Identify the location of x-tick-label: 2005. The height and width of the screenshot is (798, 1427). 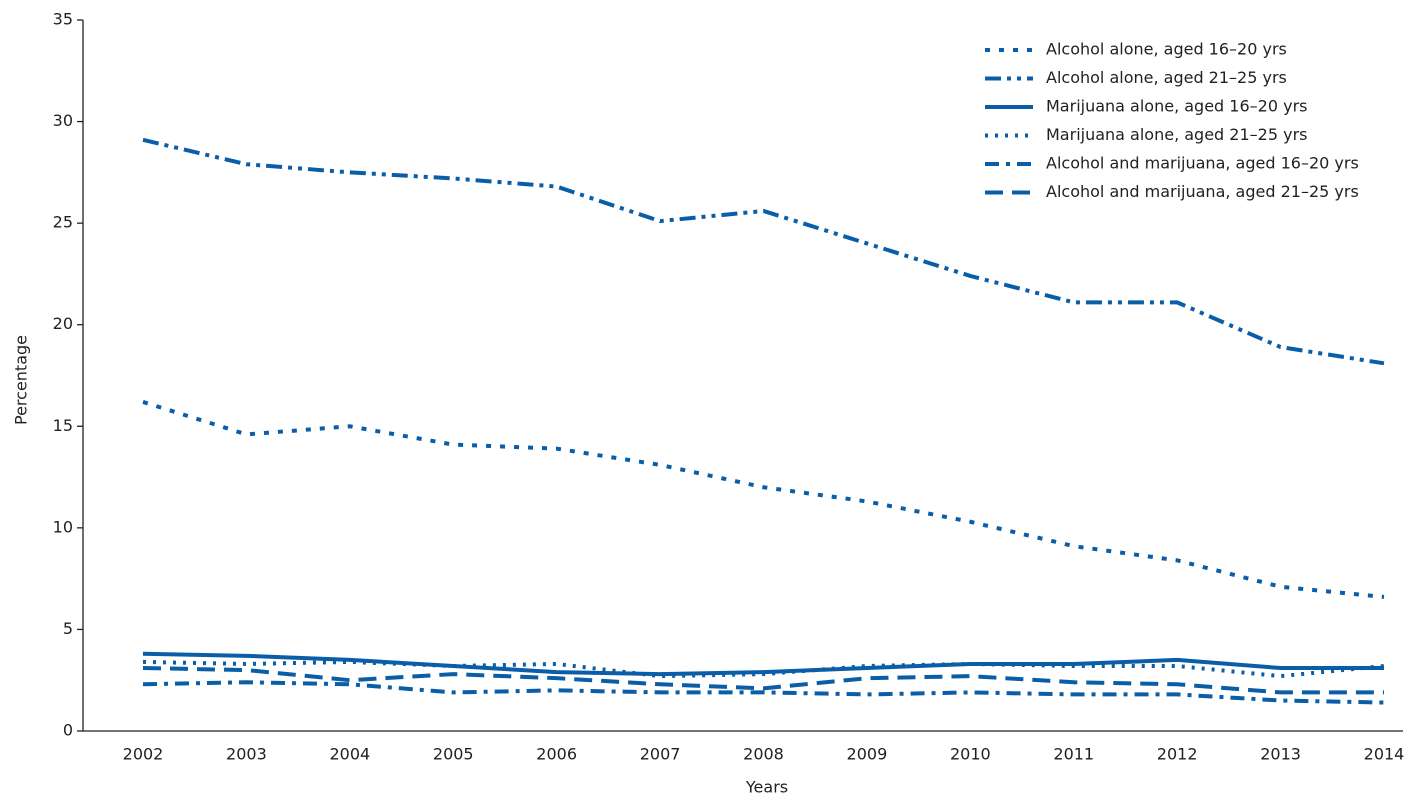
(453, 754).